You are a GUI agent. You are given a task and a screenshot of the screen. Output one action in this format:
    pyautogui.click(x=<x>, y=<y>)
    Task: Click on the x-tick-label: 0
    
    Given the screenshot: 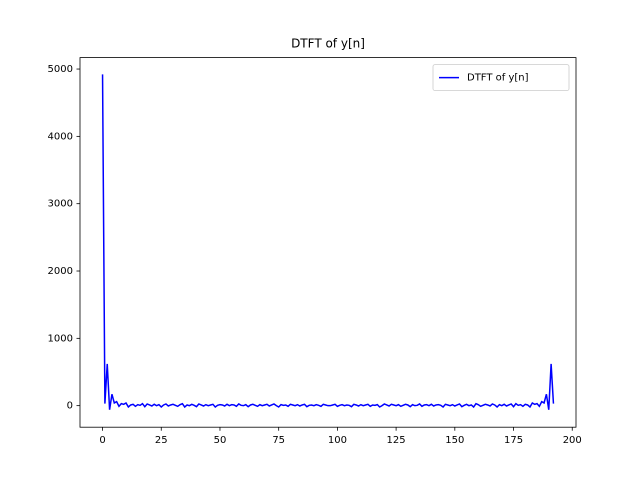 What is the action you would take?
    pyautogui.click(x=102, y=440)
    